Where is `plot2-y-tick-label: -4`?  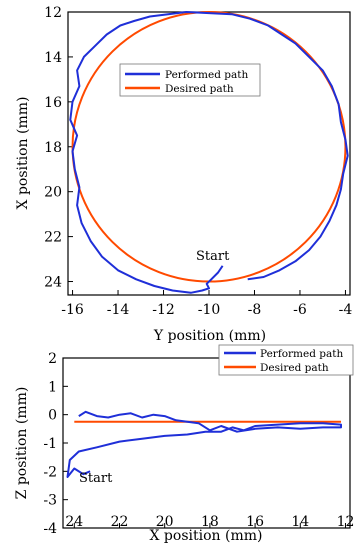 plot2-y-tick-label: -4 is located at coordinates (50, 529).